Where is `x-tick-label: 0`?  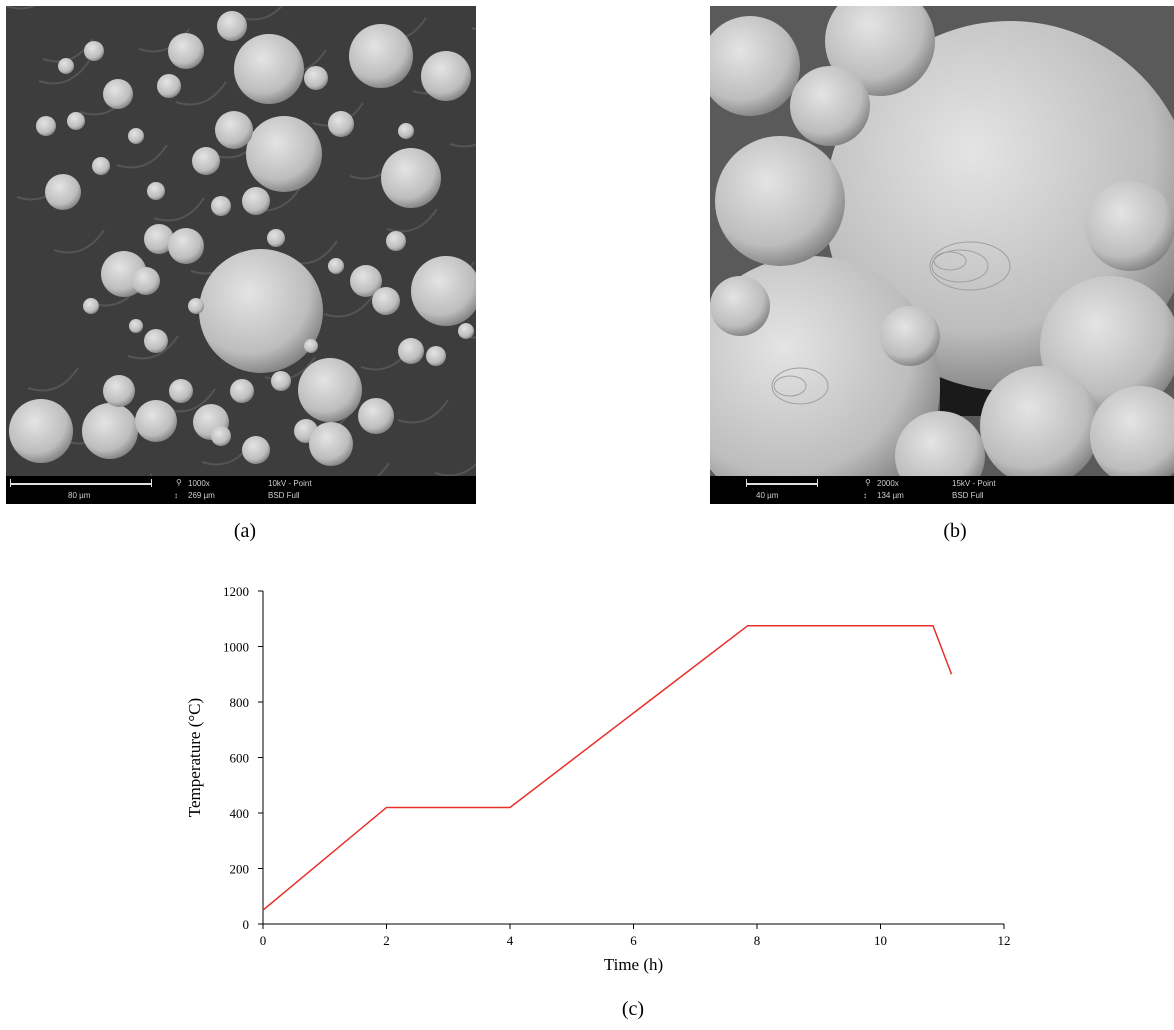 x-tick-label: 0 is located at coordinates (263, 940).